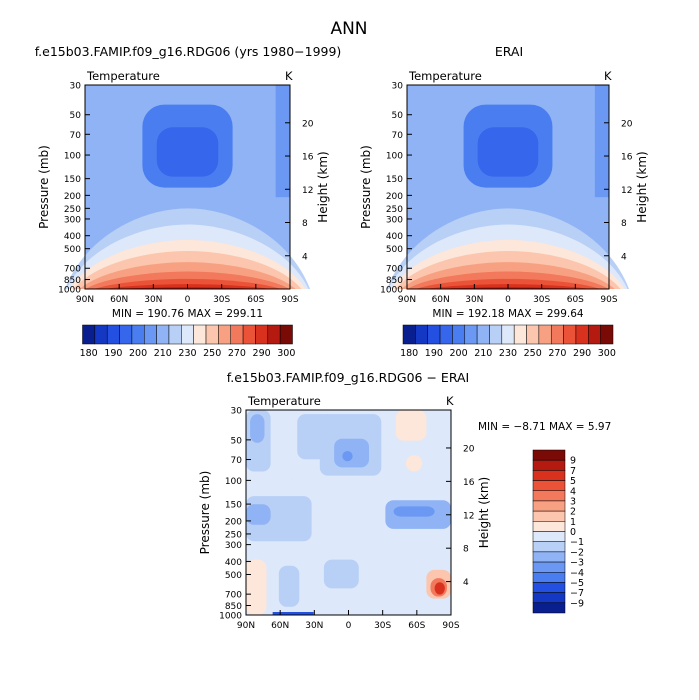  What do you see at coordinates (187, 314) in the screenshot?
I see `min-max-stat: MIN = 190.76 MAX = 299.11` at bounding box center [187, 314].